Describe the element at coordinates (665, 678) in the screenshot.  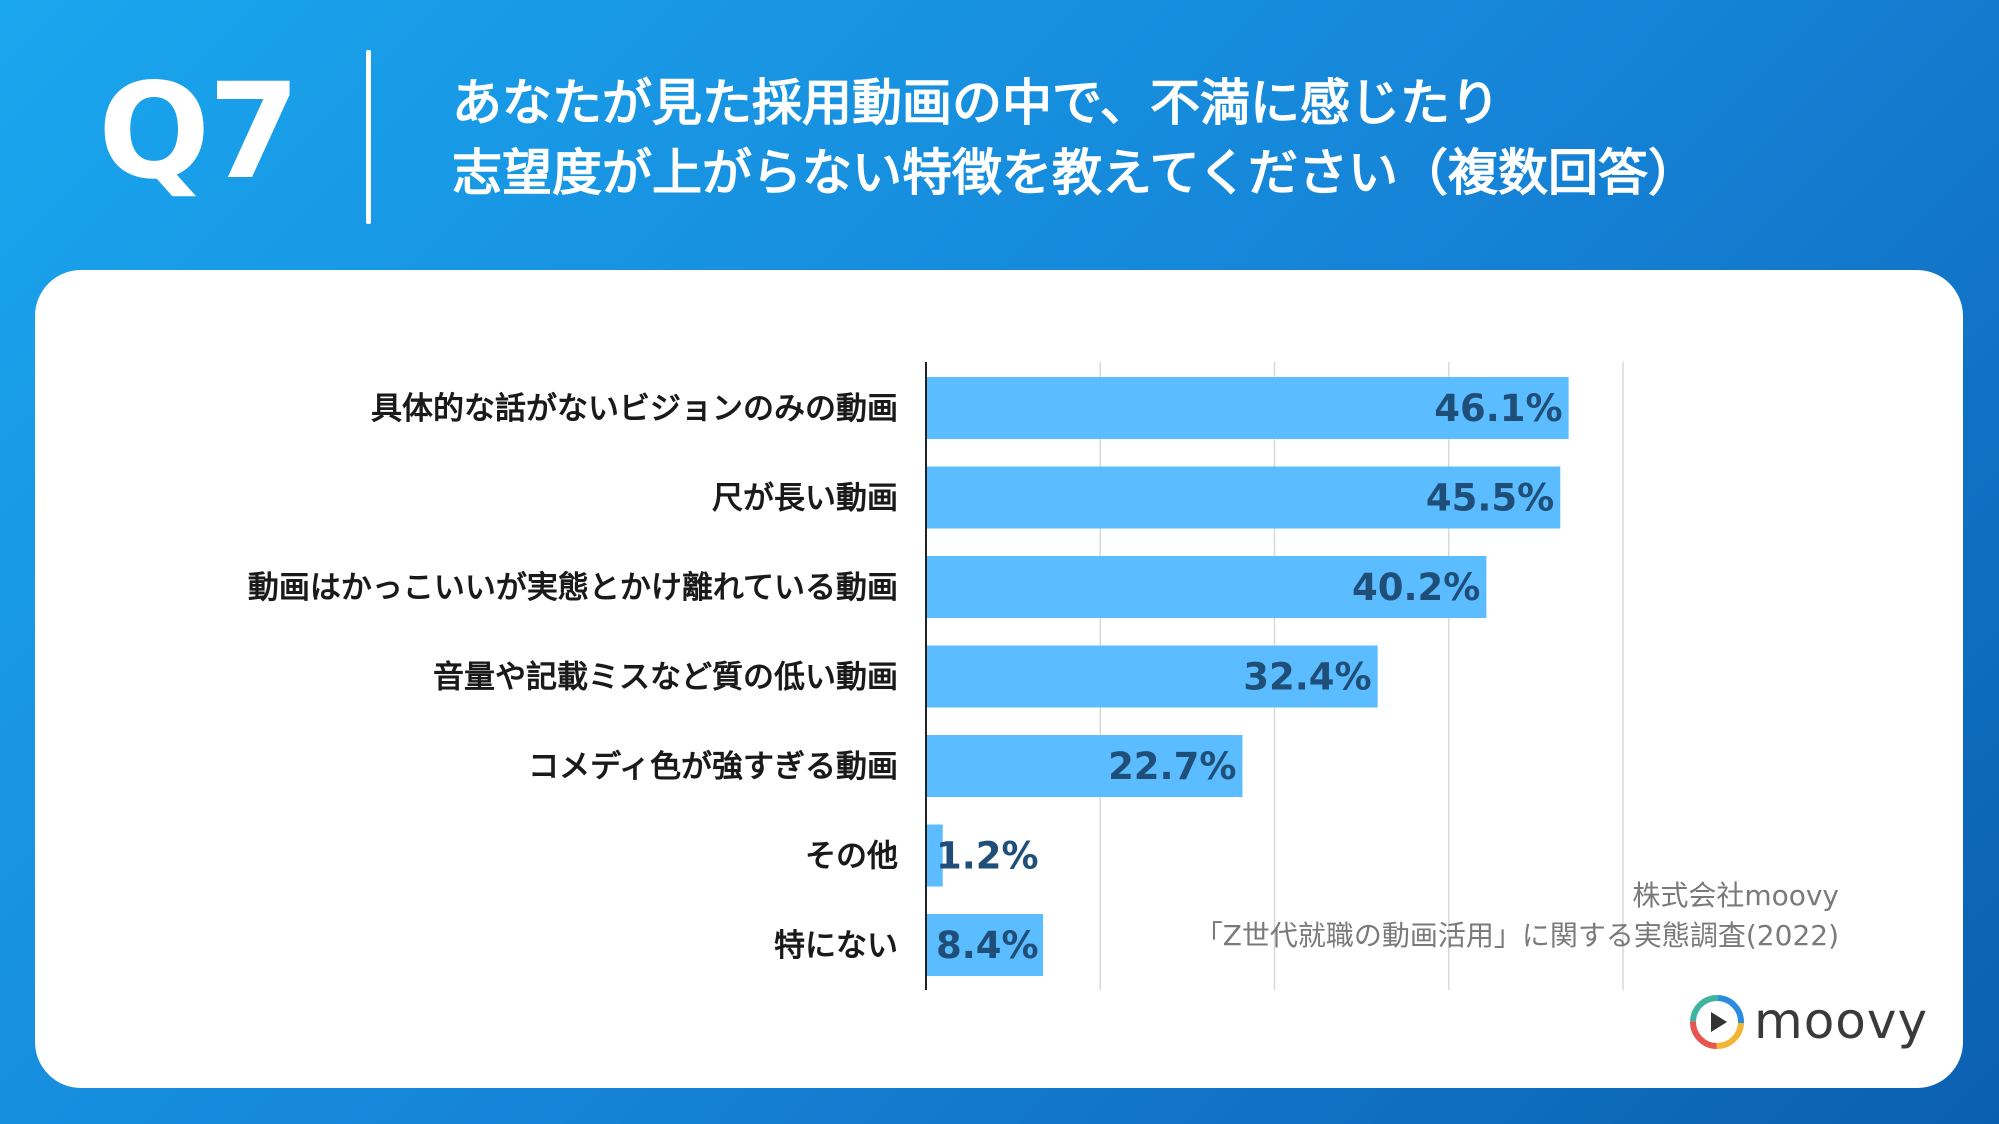
I see `category-label: 音量や記載ミスなど質の低い動画` at that location.